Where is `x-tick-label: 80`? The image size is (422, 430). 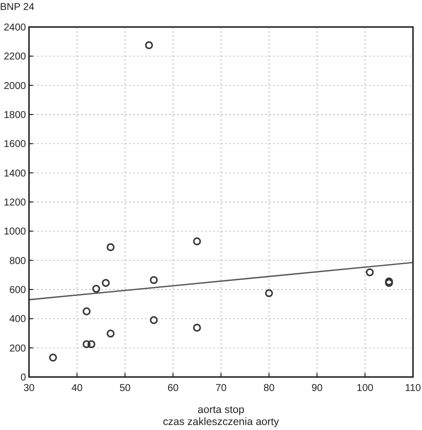
x-tick-label: 80 is located at coordinates (269, 388).